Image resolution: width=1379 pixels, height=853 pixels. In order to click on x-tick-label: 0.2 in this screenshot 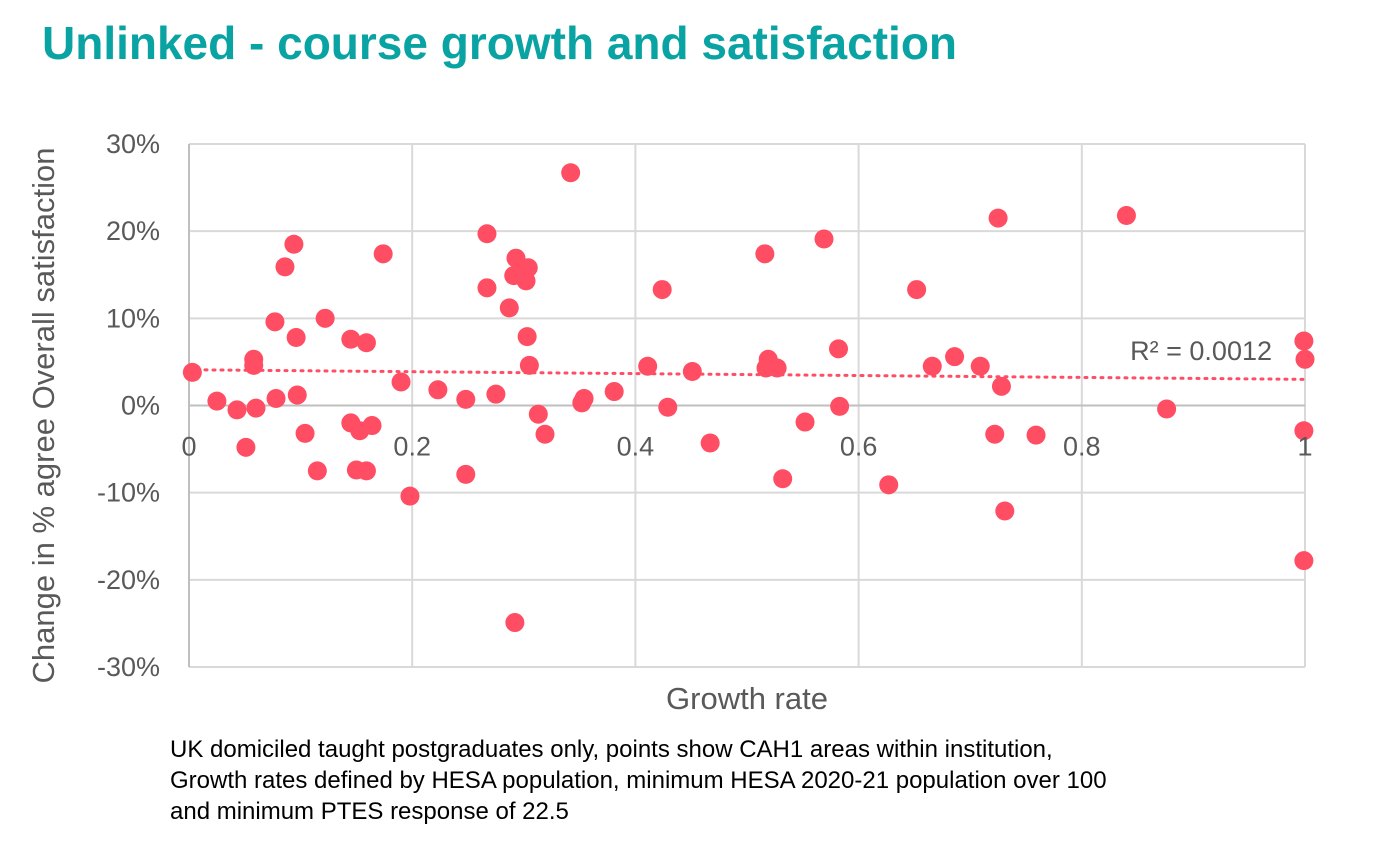, I will do `click(412, 447)`.